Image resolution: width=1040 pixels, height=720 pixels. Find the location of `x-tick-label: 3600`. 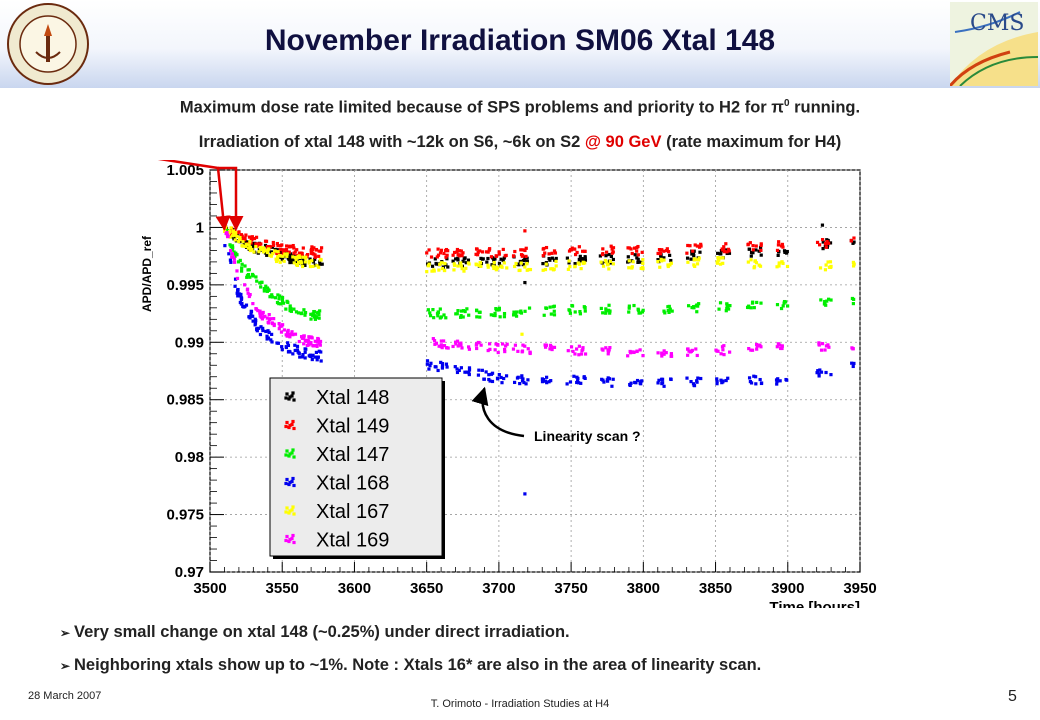

x-tick-label: 3600 is located at coordinates (354, 588).